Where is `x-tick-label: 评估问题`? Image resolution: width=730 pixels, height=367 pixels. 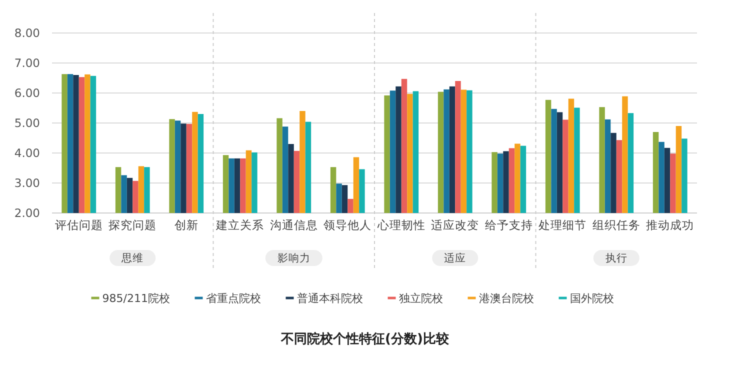 x-tick-label: 评估问题 is located at coordinates (78, 225).